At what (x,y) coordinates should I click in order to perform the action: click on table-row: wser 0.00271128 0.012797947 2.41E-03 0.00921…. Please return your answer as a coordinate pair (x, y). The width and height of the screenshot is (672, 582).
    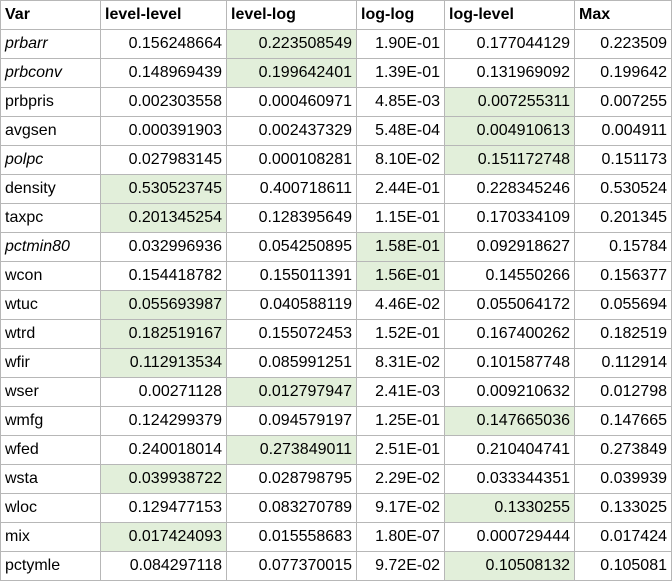
    Looking at the image, I should click on (336, 392).